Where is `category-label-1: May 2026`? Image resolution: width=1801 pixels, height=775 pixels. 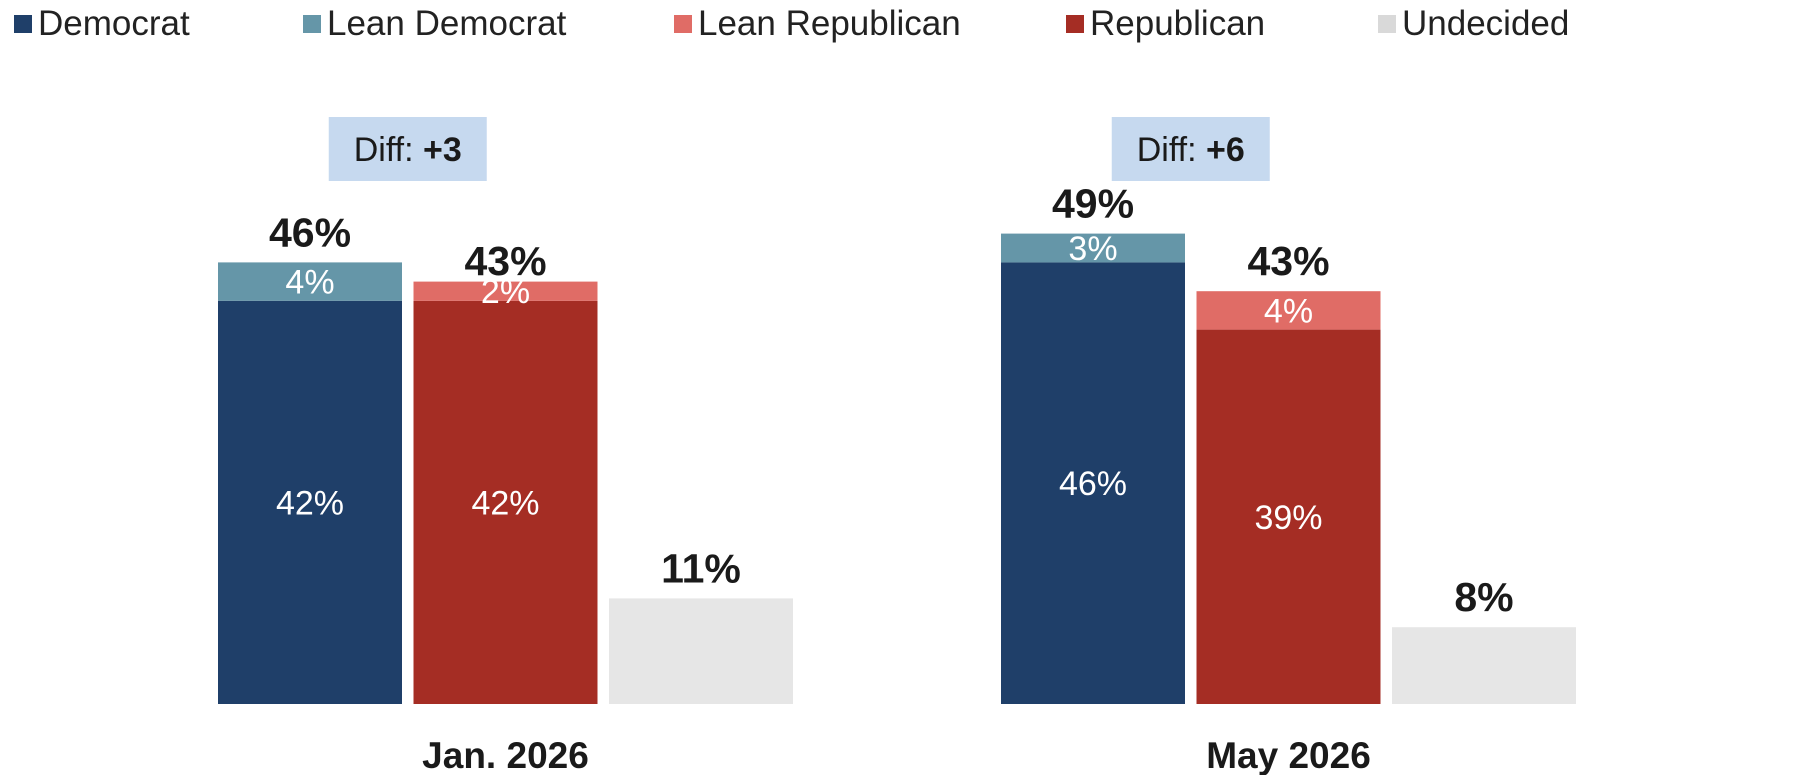 category-label-1: May 2026 is located at coordinates (1288, 755).